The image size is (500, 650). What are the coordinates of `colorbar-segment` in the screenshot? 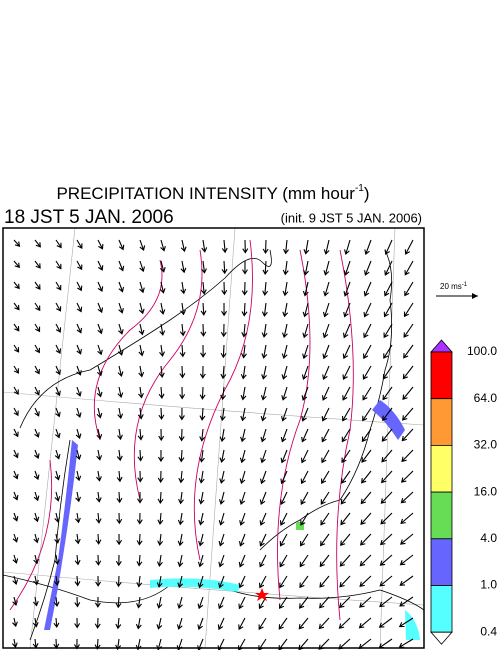 It's located at (441, 562).